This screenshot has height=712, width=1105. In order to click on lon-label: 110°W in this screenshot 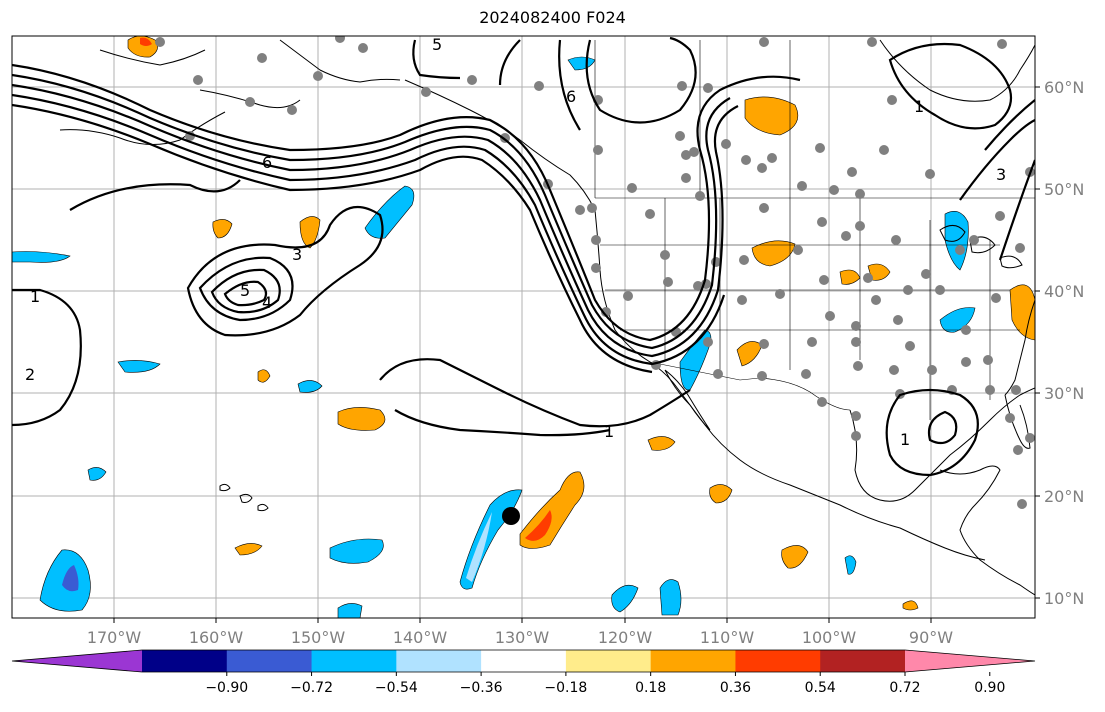, I will do `click(727, 637)`.